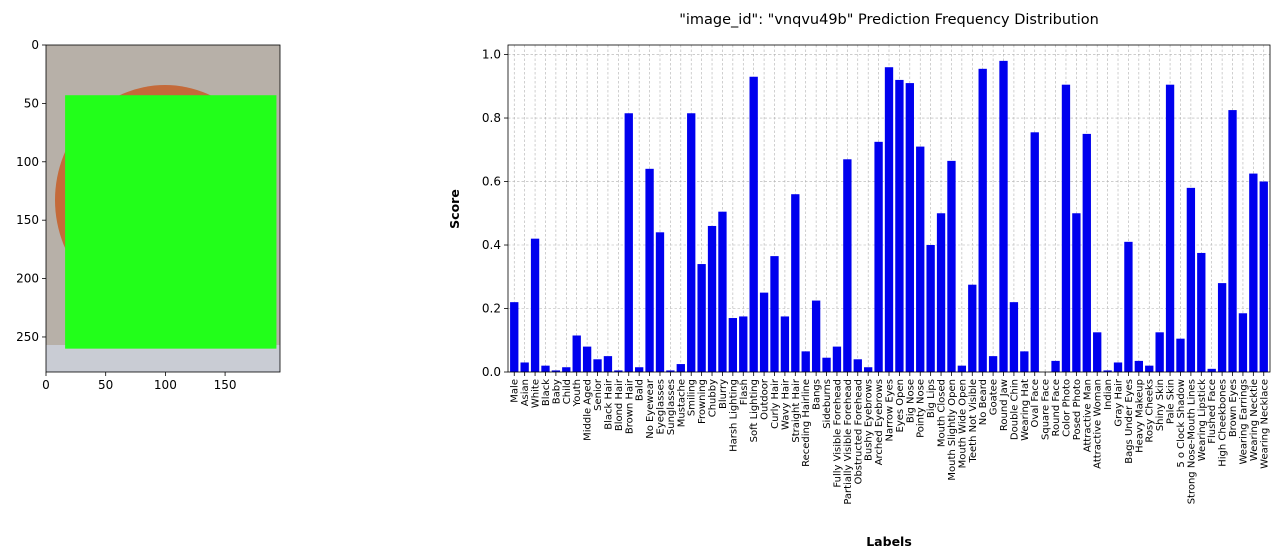 This screenshot has height=560, width=1280. Describe the element at coordinates (31, 103) in the screenshot. I see `image-y-tick-label: 50` at that location.